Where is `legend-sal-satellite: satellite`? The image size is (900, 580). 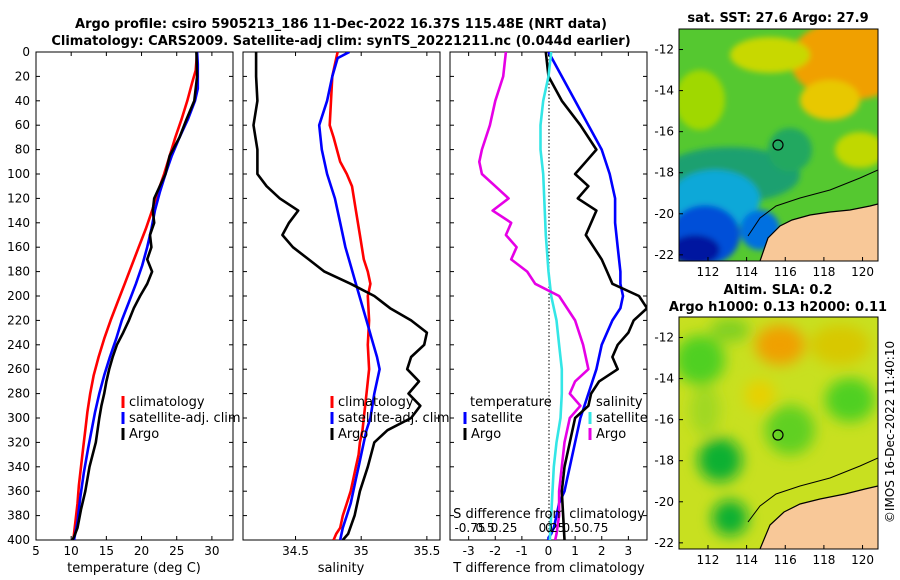 legend-sal-satellite: satellite is located at coordinates (622, 418).